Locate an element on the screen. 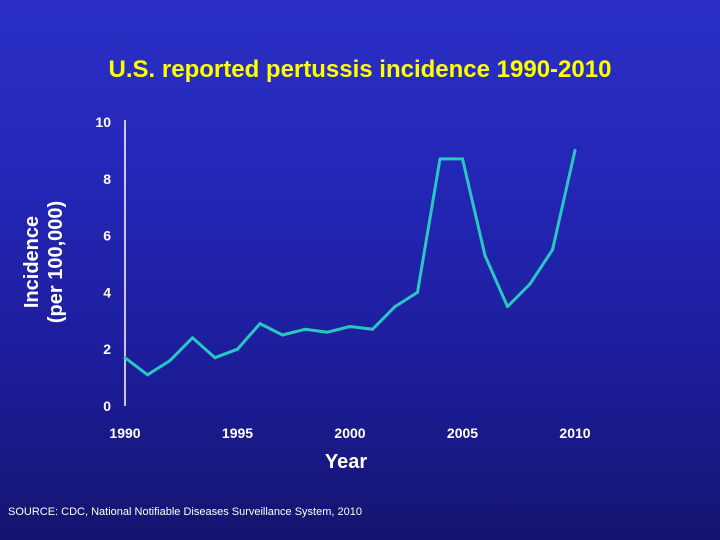  y-tick-label: 8 is located at coordinates (107, 179).